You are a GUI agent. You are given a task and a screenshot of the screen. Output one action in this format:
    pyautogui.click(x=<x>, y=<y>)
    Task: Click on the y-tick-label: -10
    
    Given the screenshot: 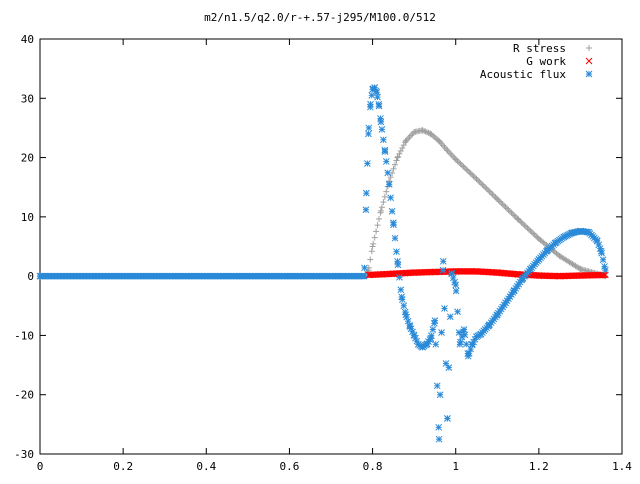 What is the action you would take?
    pyautogui.click(x=24, y=335)
    